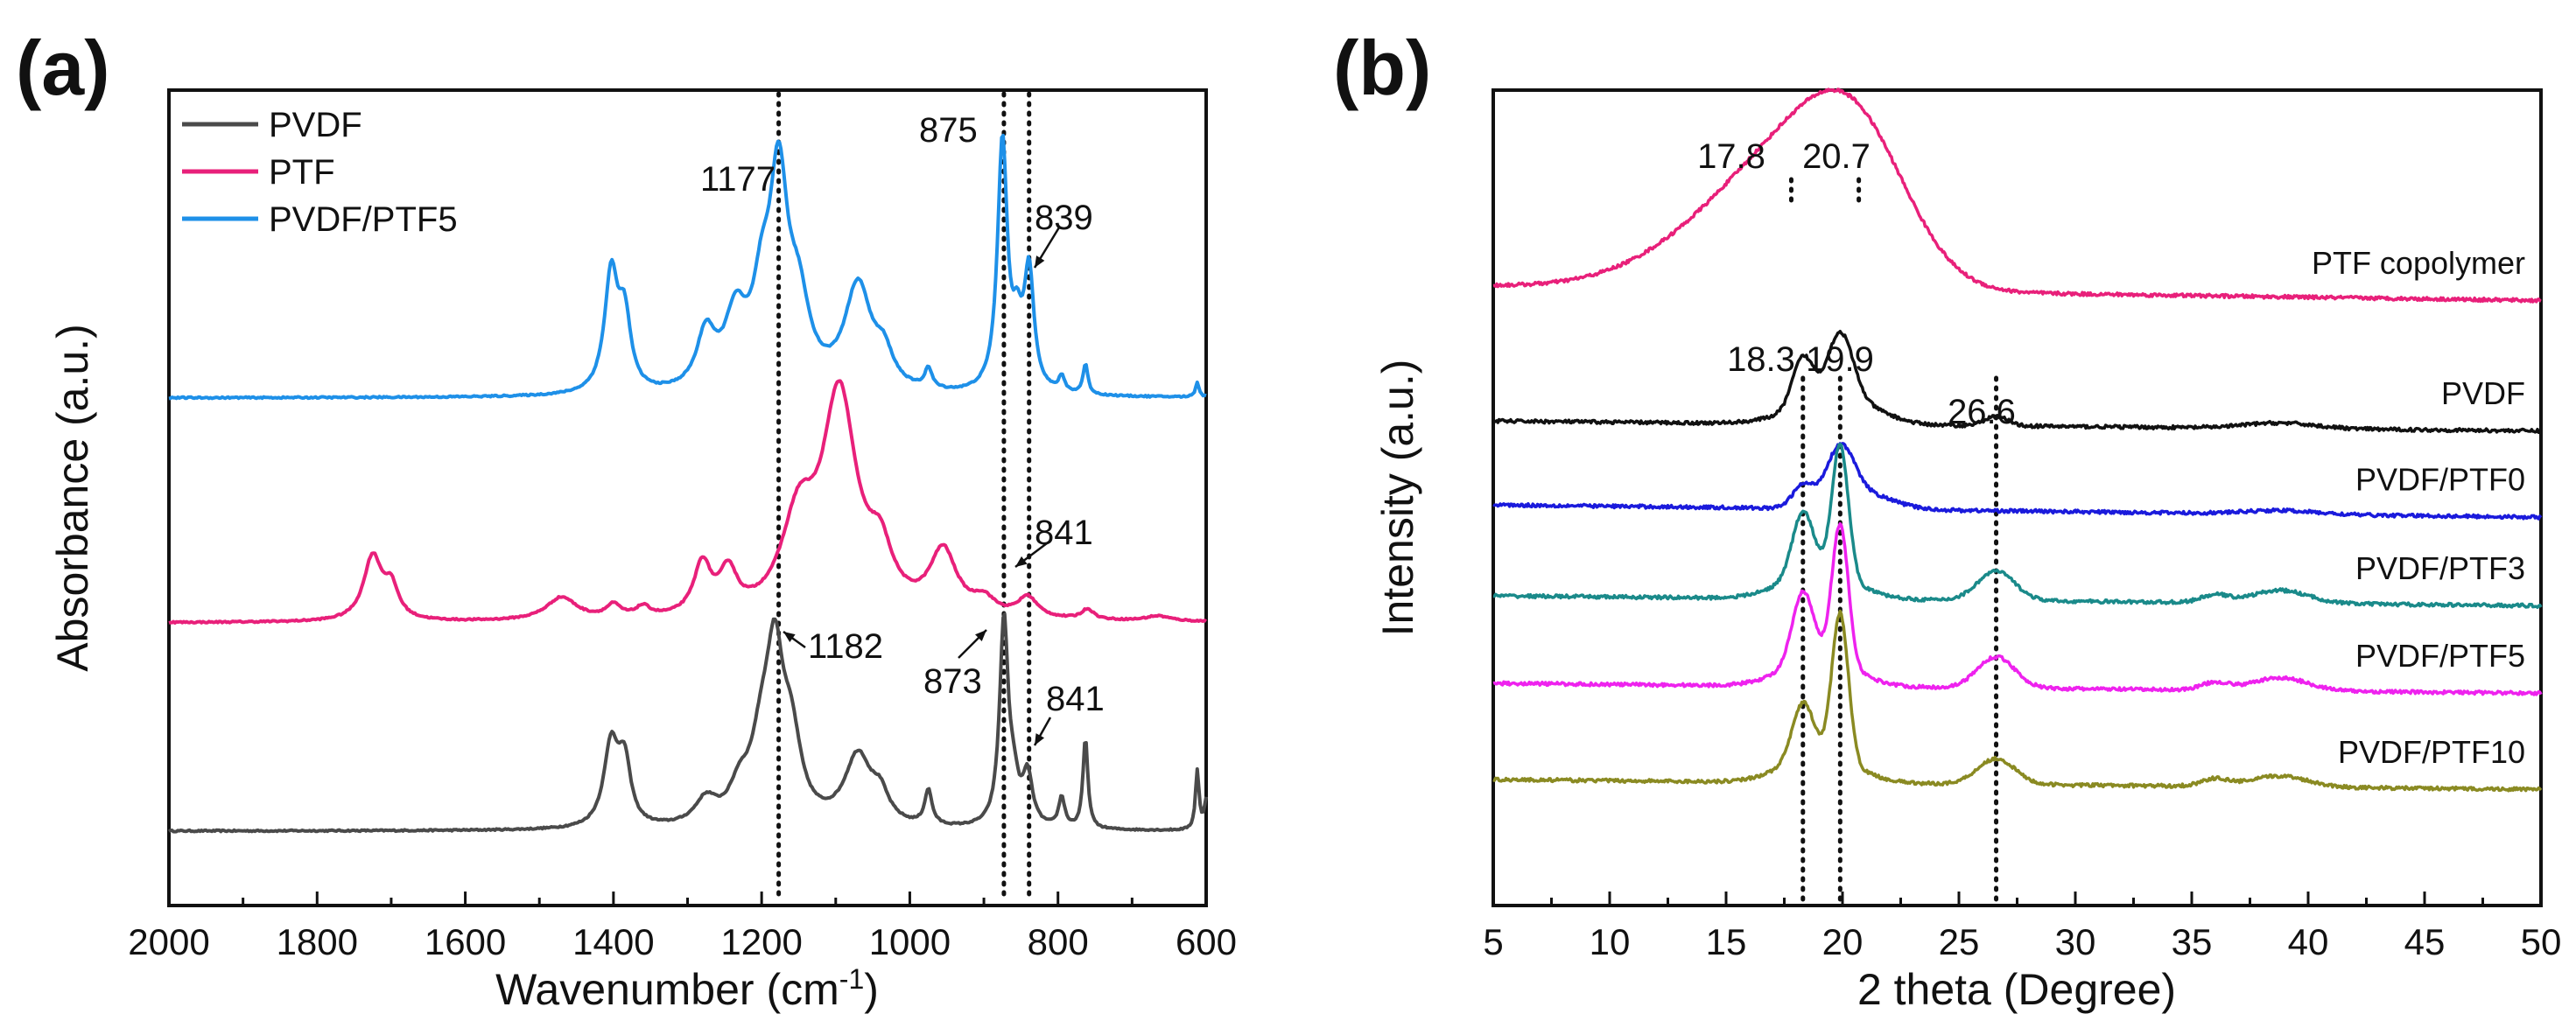 This screenshot has width=2576, height=1035. I want to click on panel-b-reference-lines, so click(1893, 541).